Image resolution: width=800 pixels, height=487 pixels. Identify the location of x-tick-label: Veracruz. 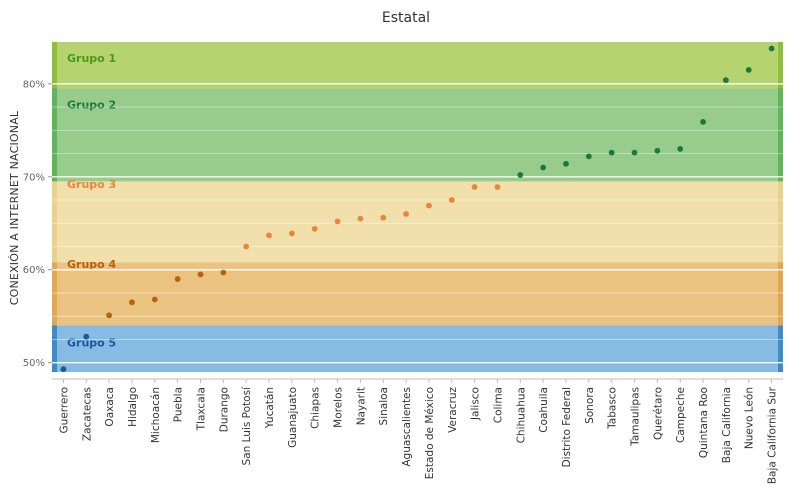
(453, 410).